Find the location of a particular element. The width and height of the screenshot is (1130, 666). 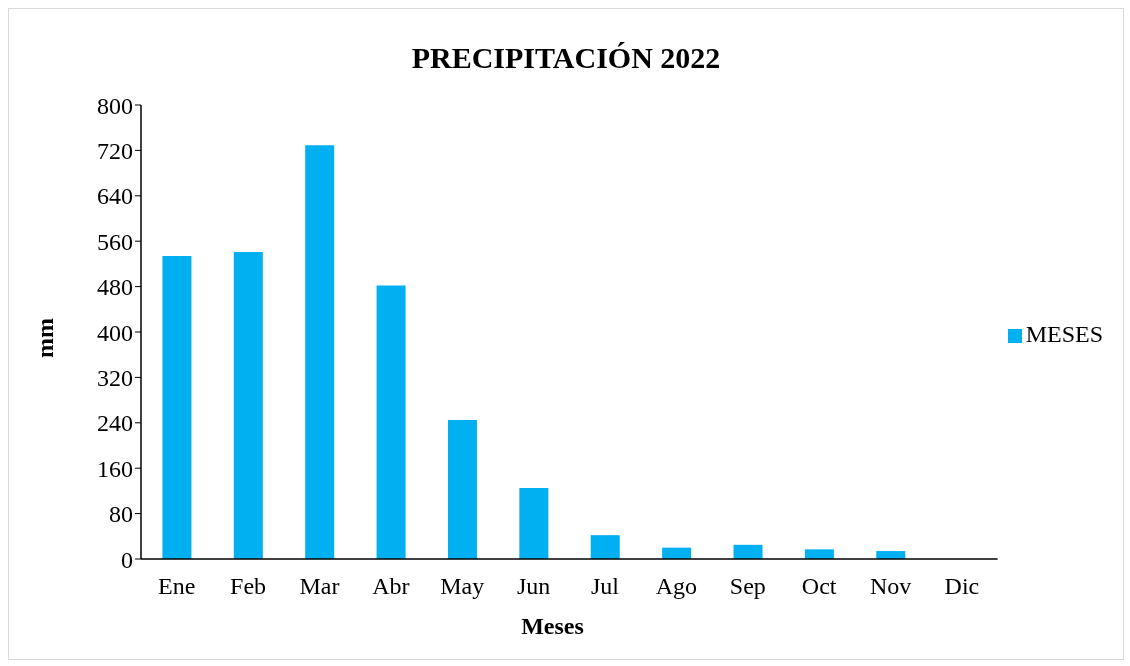

legend-label: MESES is located at coordinates (1064, 333).